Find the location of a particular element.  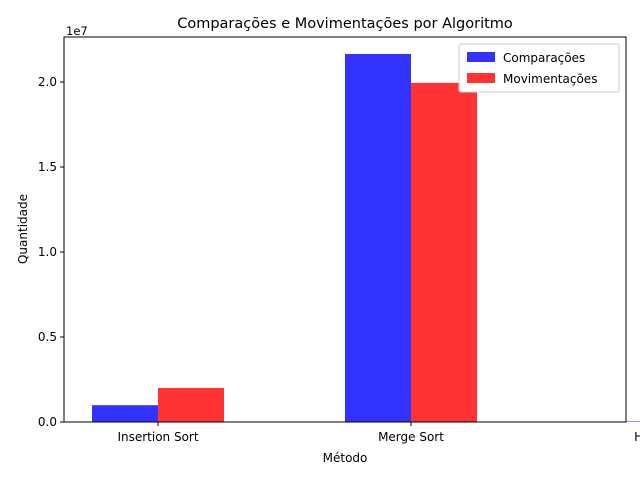

legend: Comparações Movimentações is located at coordinates (539, 68).